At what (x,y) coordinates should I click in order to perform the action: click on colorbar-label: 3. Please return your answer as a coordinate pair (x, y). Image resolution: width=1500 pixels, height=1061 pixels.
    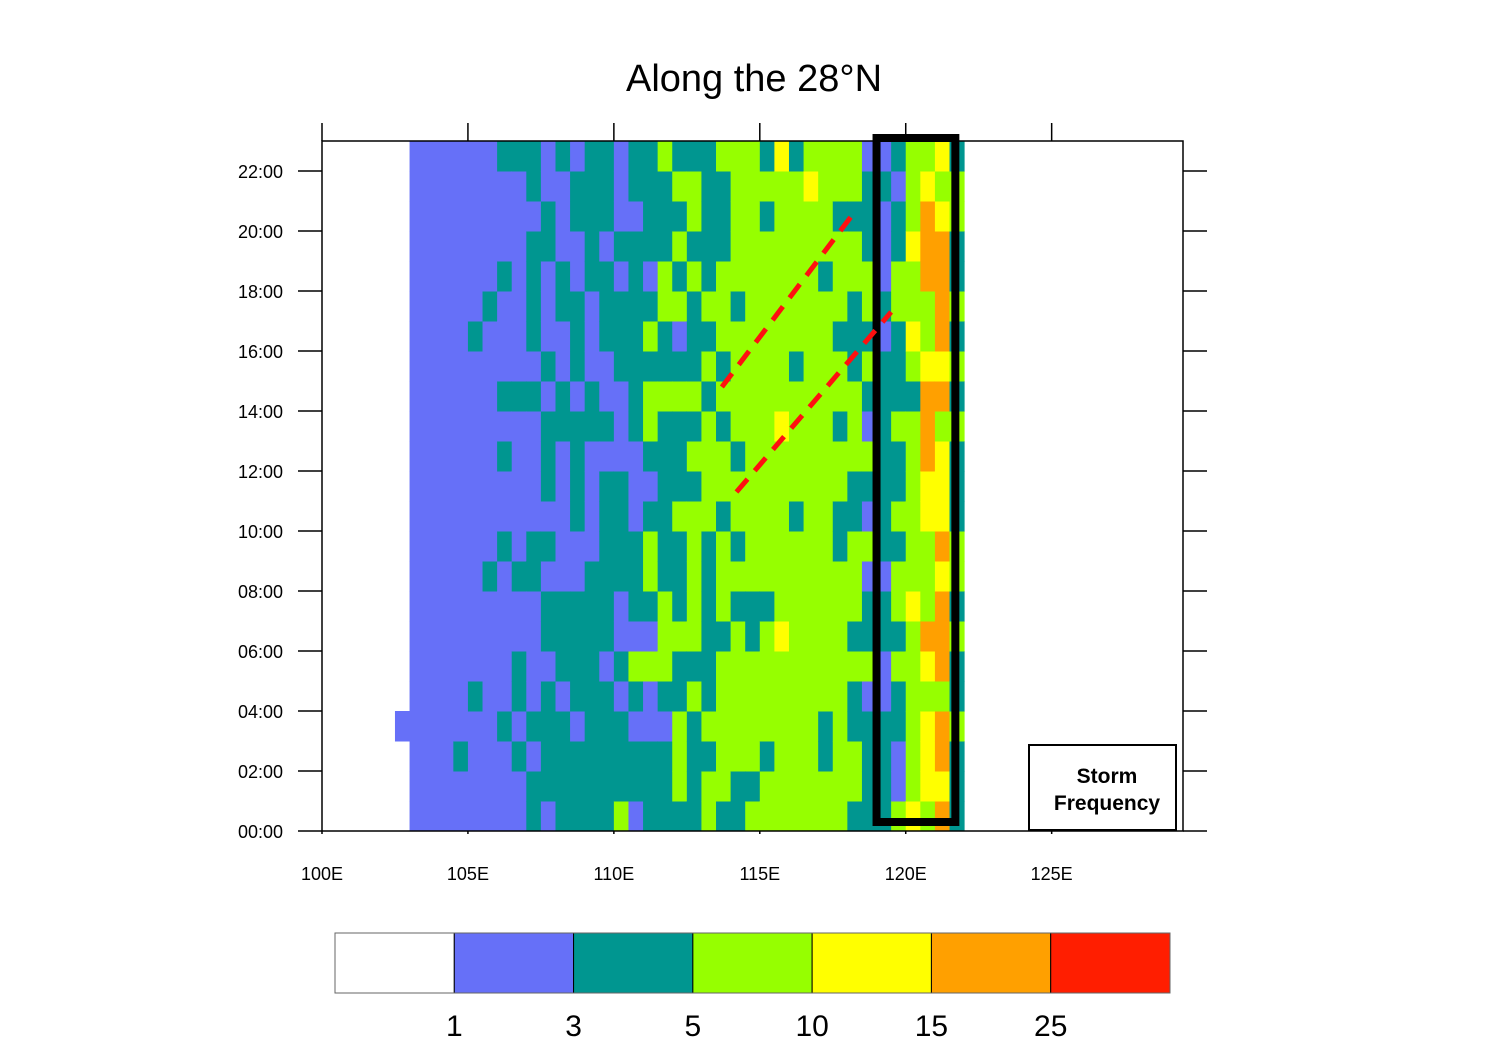
    Looking at the image, I should click on (573, 1026).